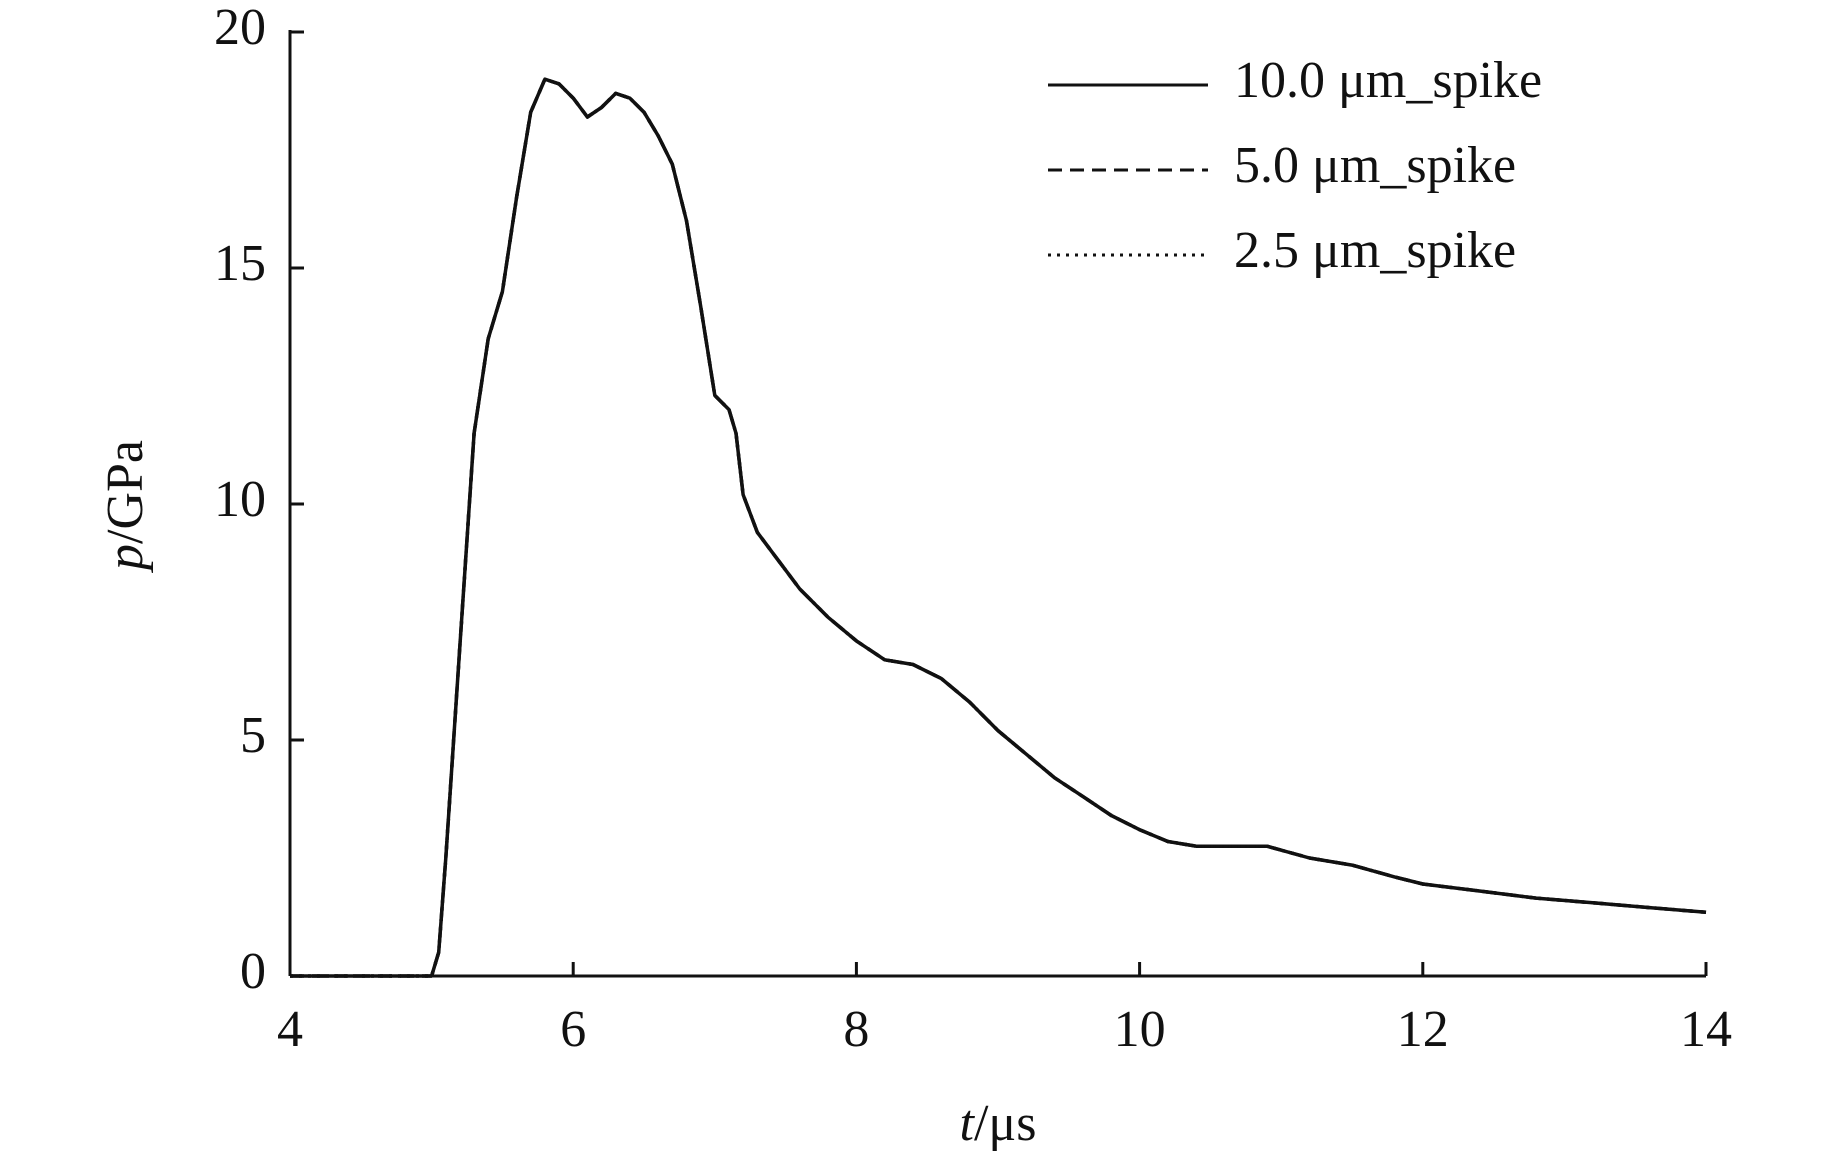  I want to click on x-tick-label: 6, so click(573, 1029).